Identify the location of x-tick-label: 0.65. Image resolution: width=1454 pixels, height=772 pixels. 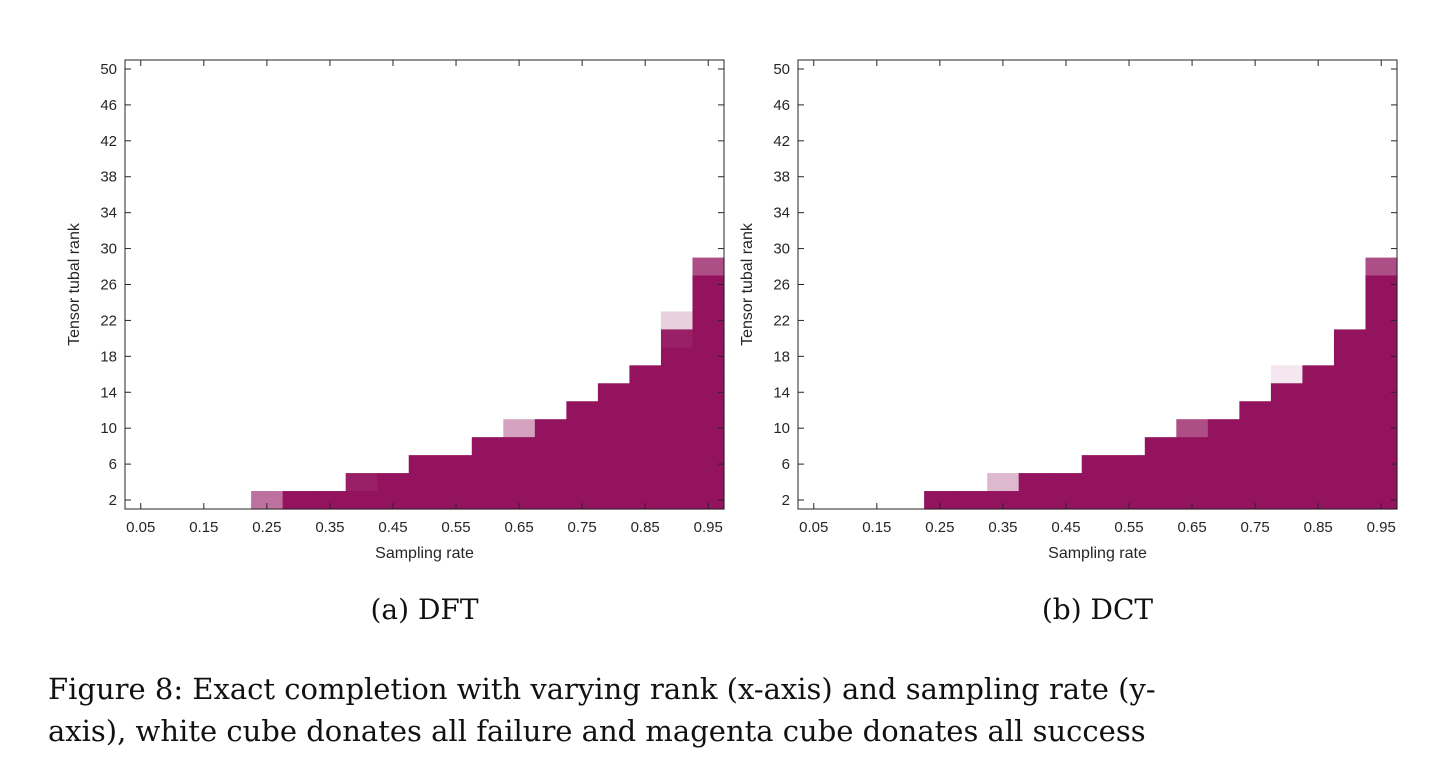
(1191, 527).